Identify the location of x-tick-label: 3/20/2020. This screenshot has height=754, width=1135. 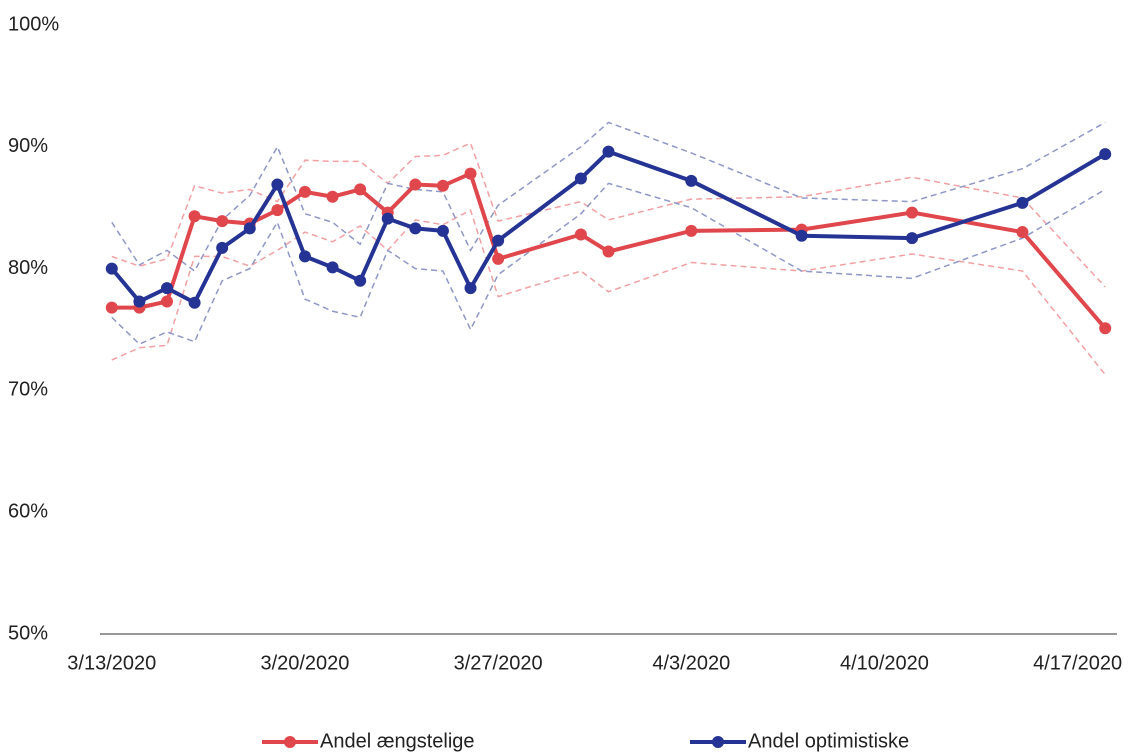
(304, 663).